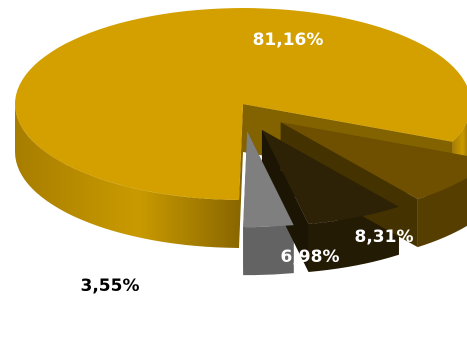  Describe the element at coordinates (268, 179) in the screenshot. I see `slice-3-top` at that location.